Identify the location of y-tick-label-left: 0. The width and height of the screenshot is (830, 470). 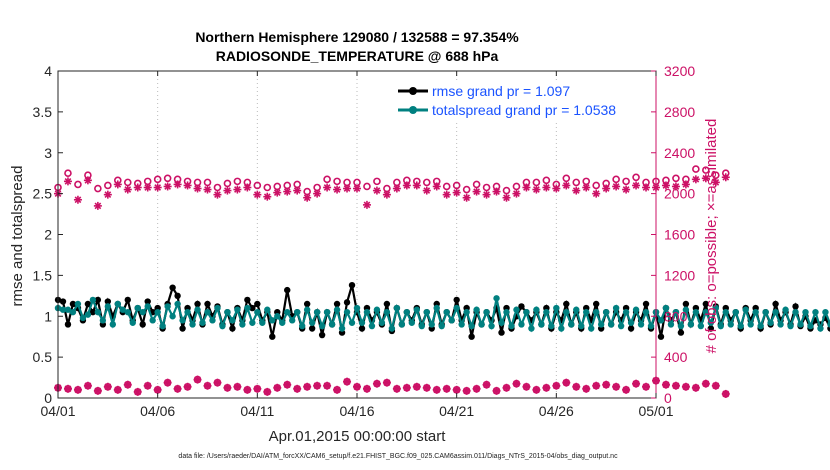
(48, 398).